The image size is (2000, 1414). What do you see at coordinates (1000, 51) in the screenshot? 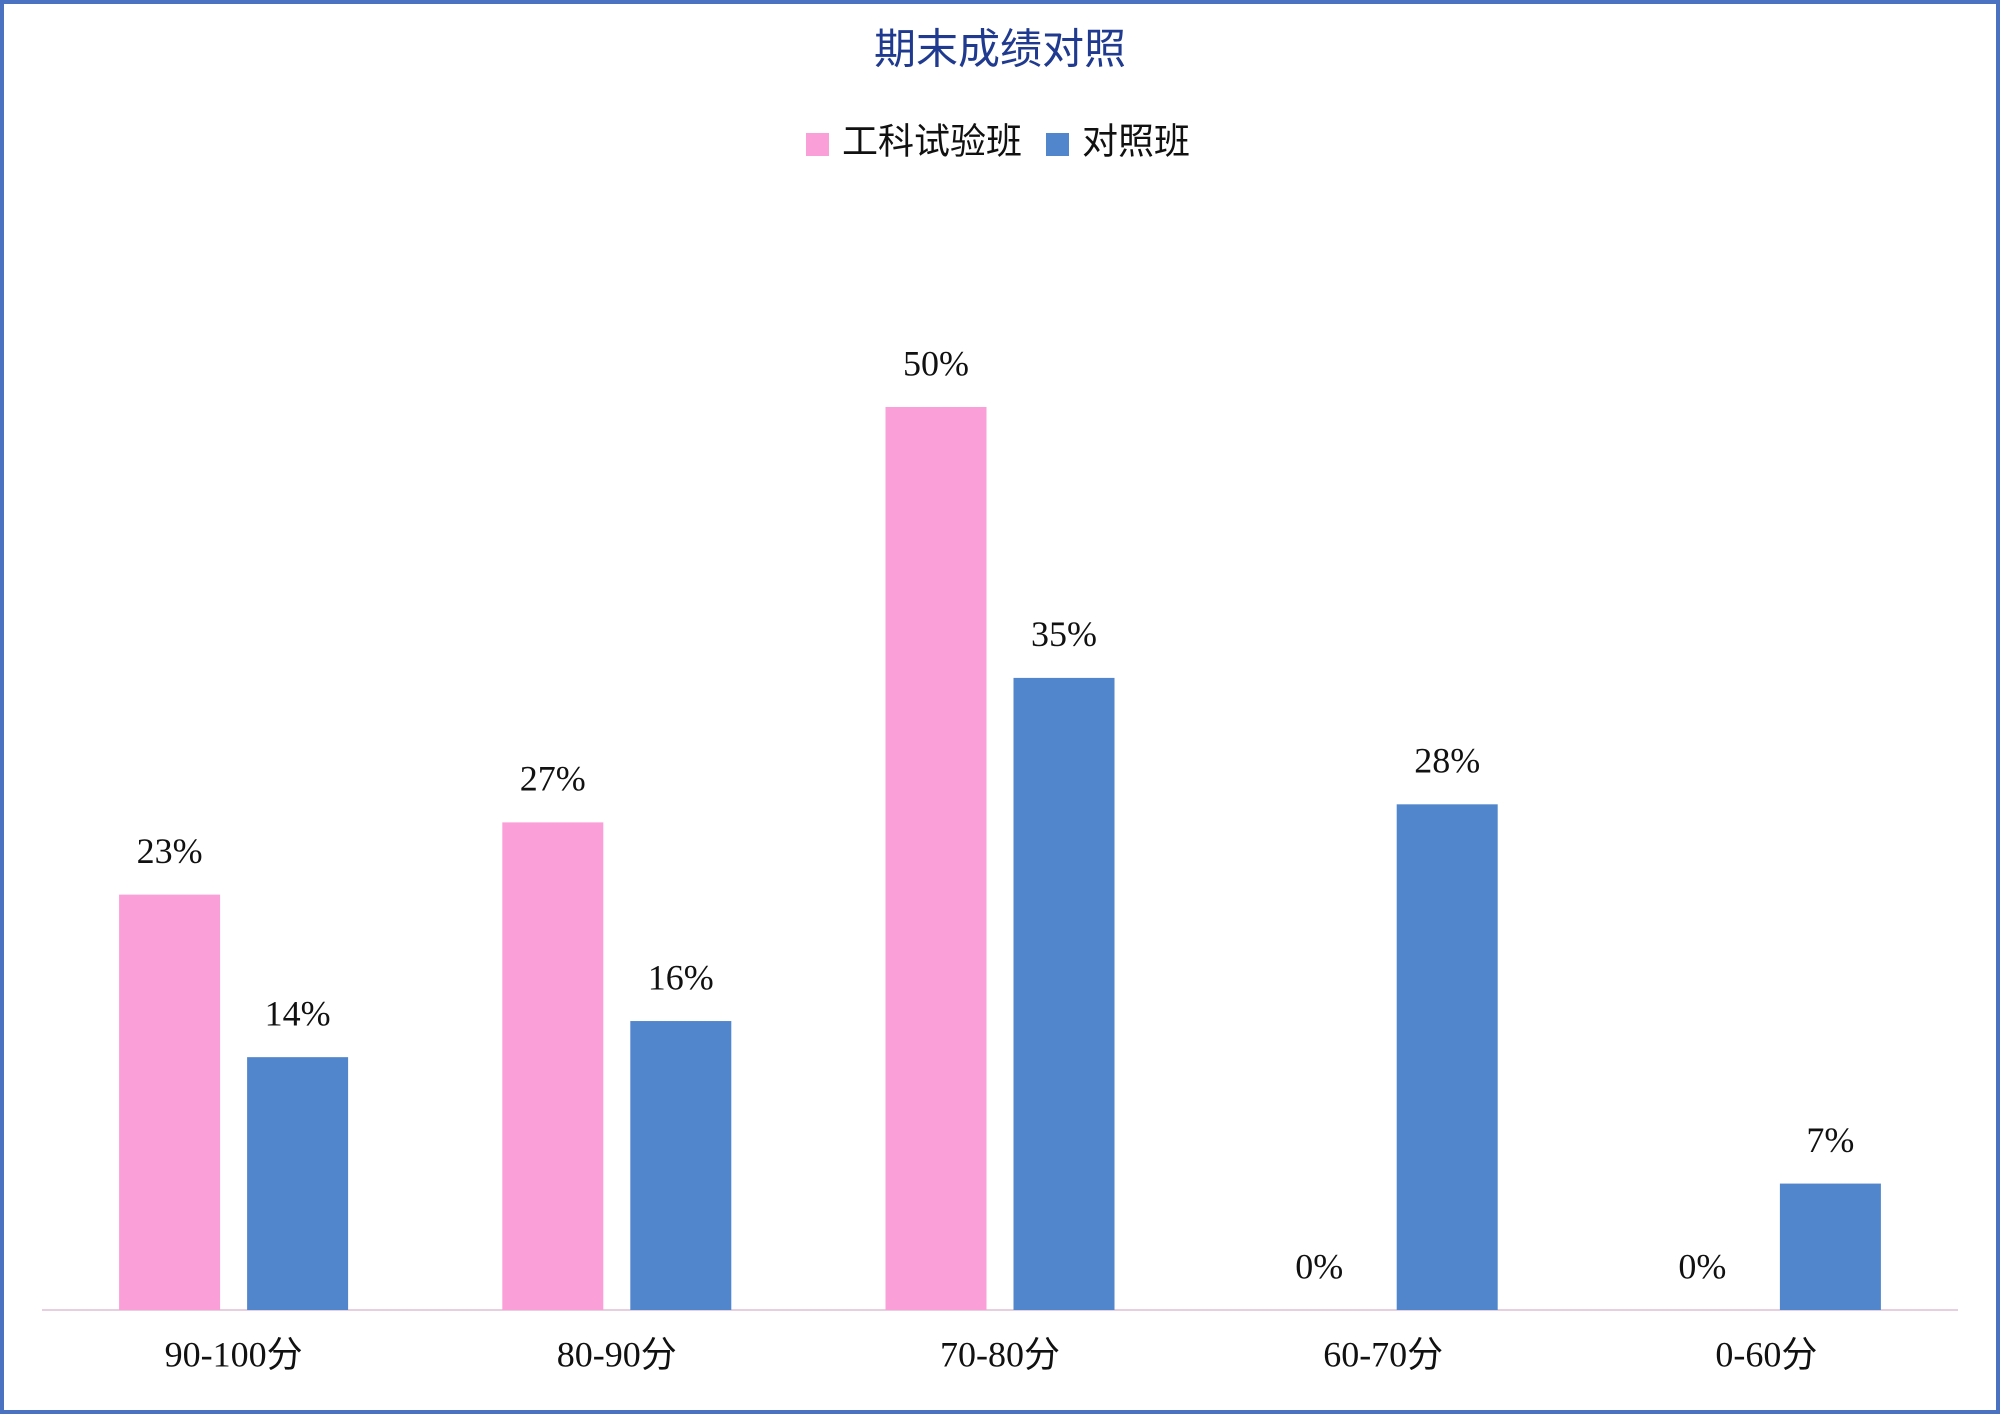
I see `chart-title: 期末成绩对照` at bounding box center [1000, 51].